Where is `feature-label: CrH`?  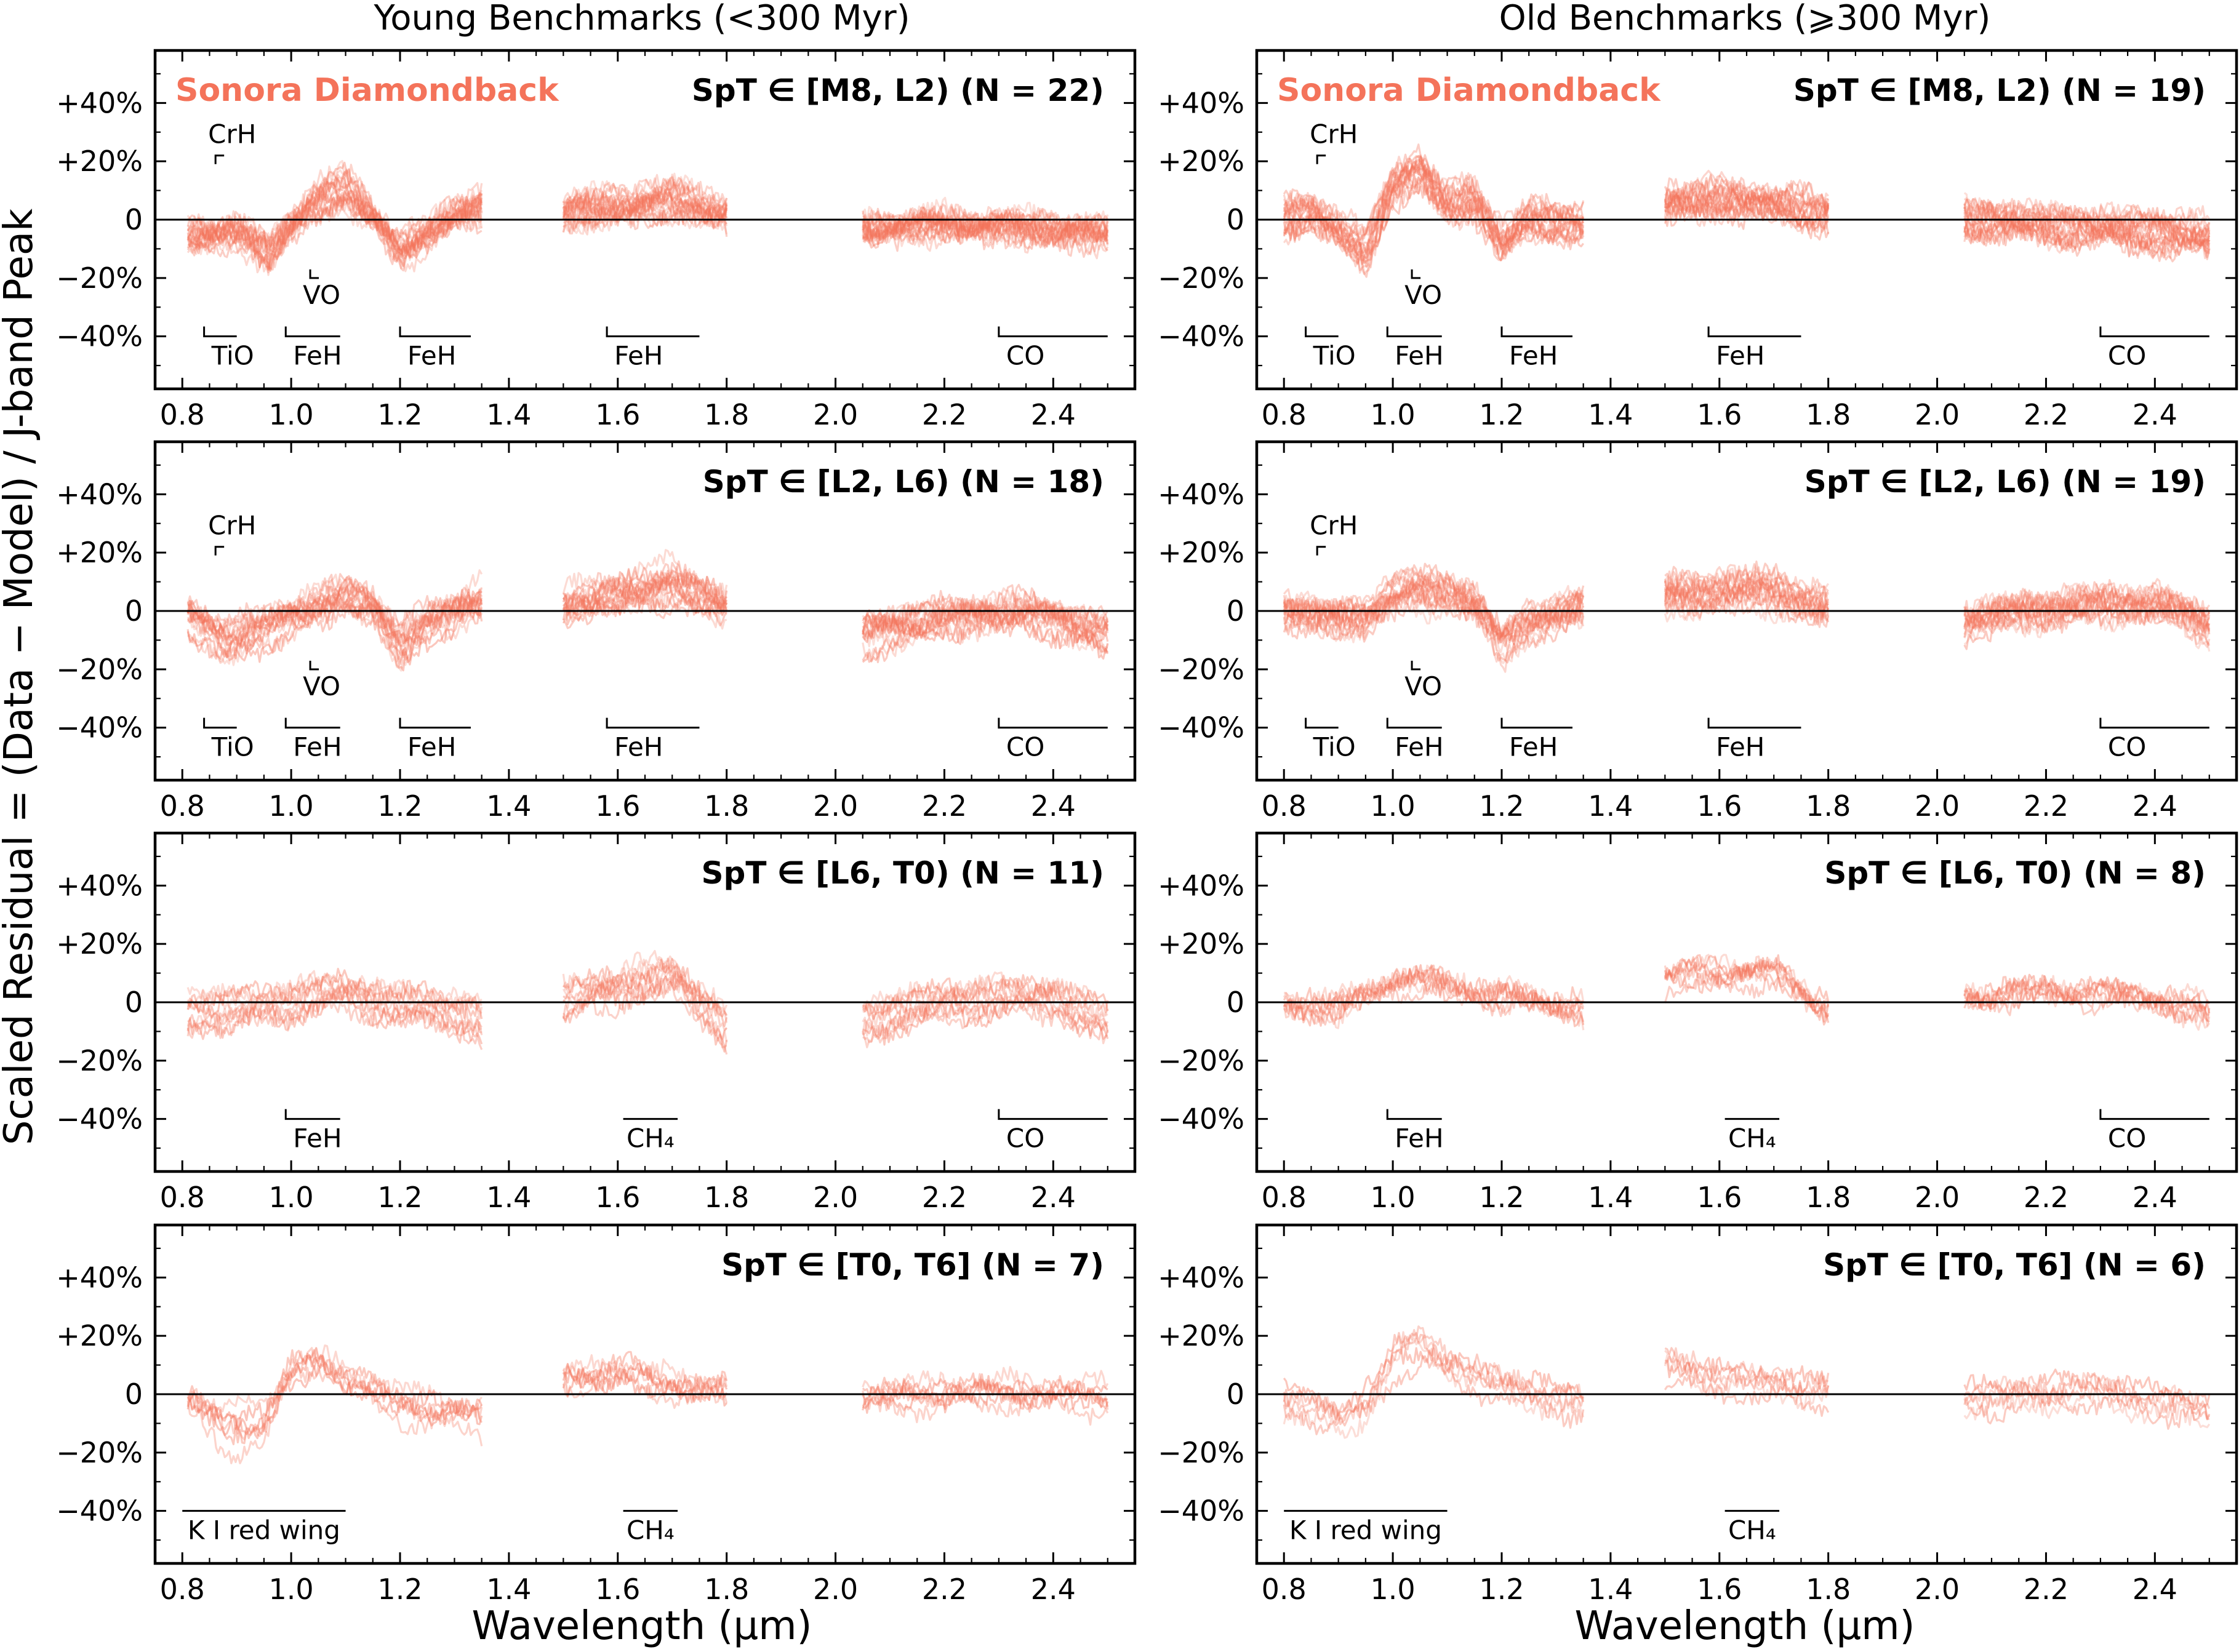 feature-label: CrH is located at coordinates (232, 526).